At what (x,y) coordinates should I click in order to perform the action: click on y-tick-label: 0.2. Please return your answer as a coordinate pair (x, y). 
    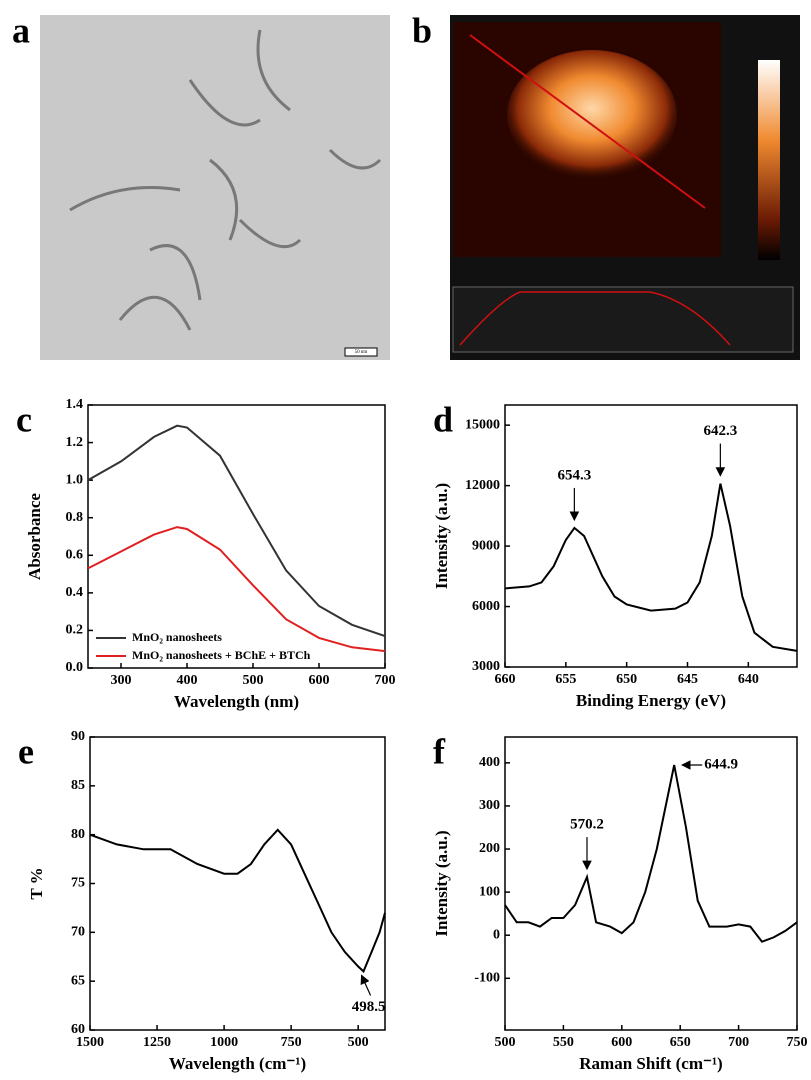
    Looking at the image, I should click on (75, 630).